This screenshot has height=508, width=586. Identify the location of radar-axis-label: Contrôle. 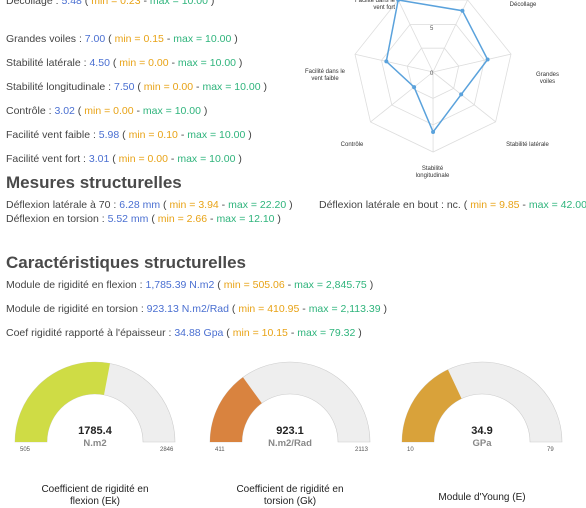
(352, 145).